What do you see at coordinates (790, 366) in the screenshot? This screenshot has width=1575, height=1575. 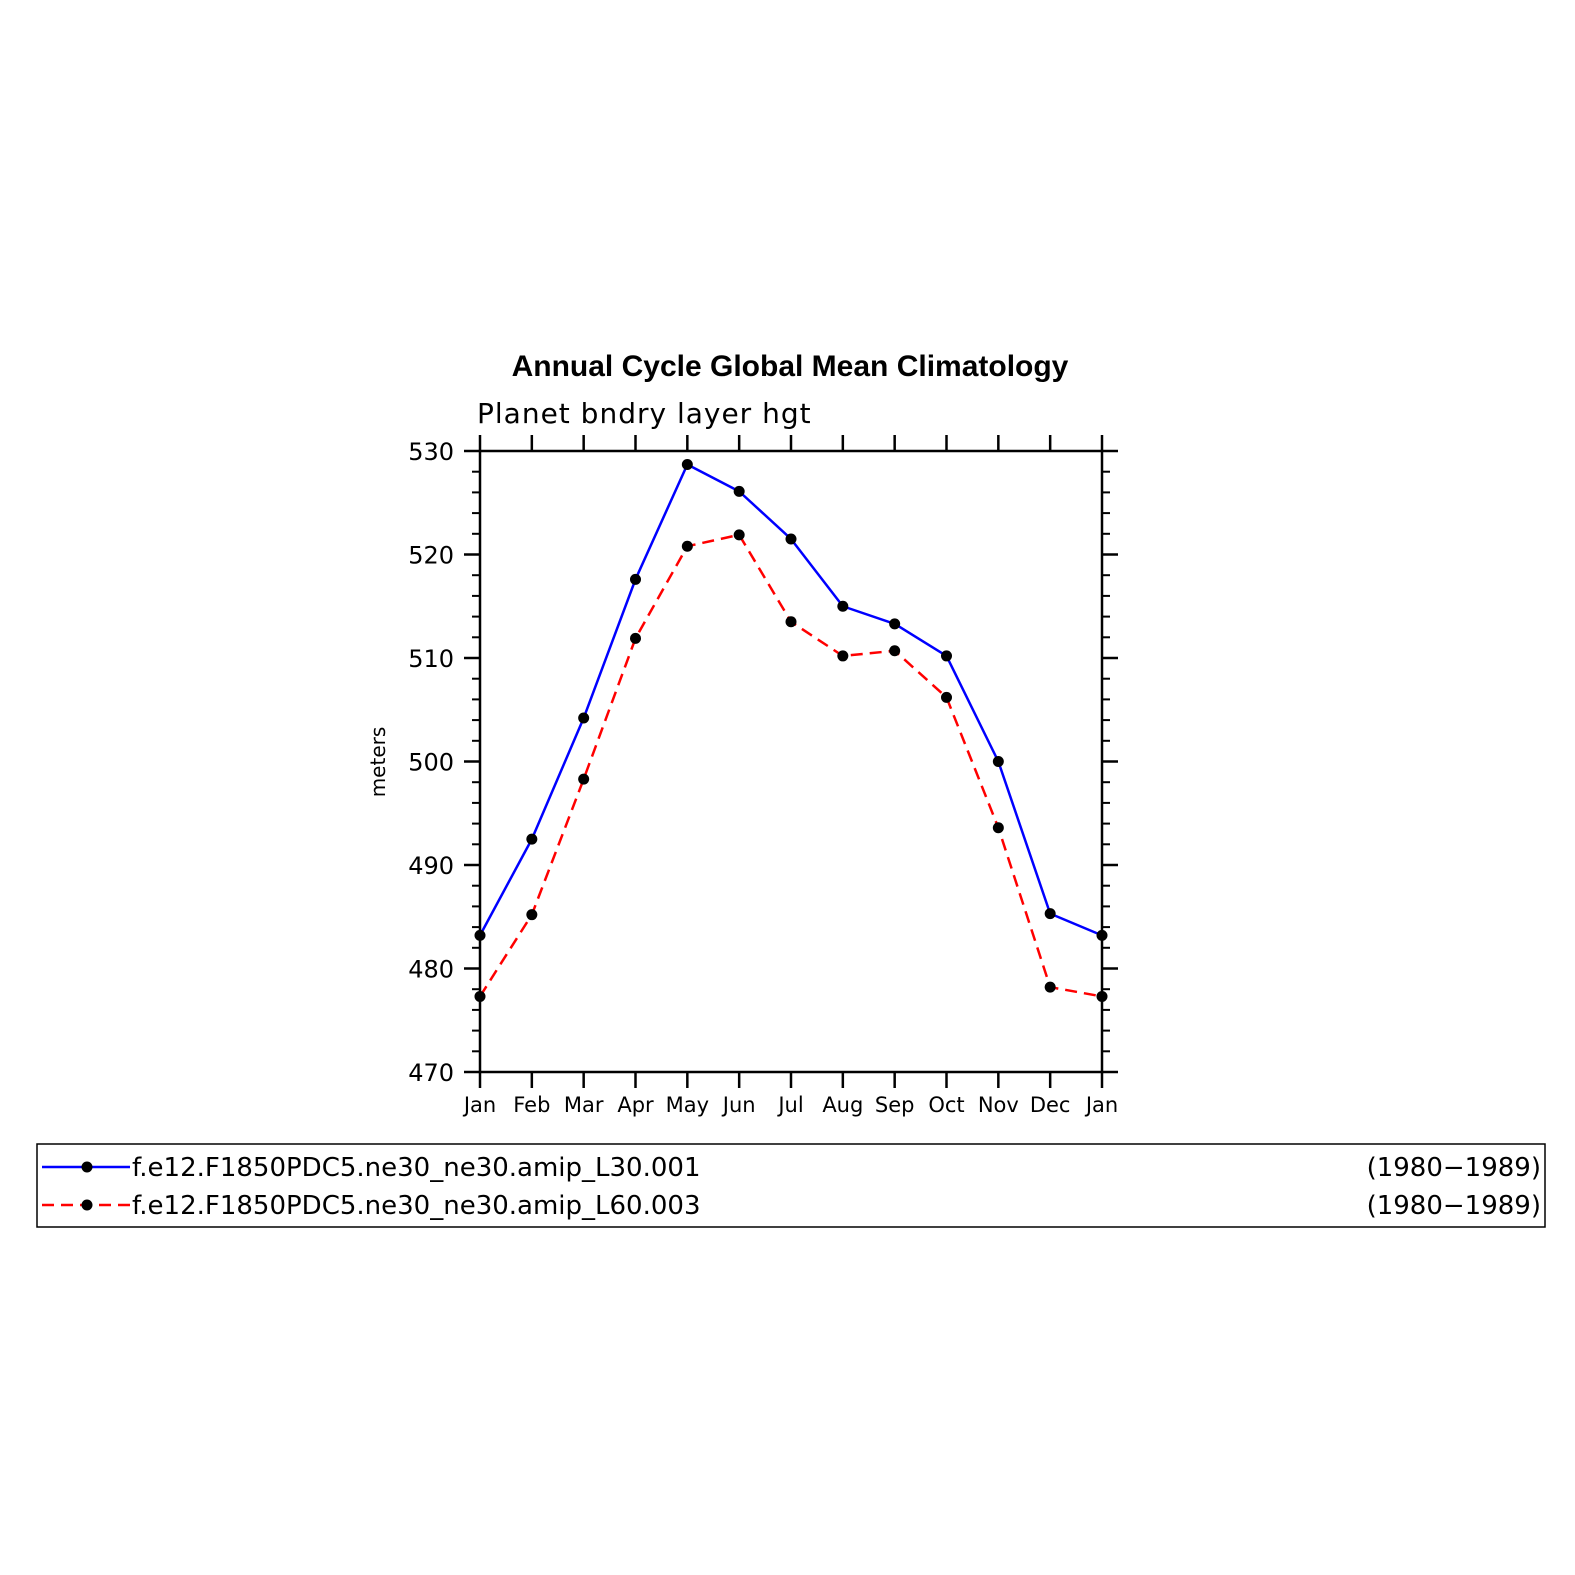 I see `chart-title: Annual Cycle Global Mean Climatology` at bounding box center [790, 366].